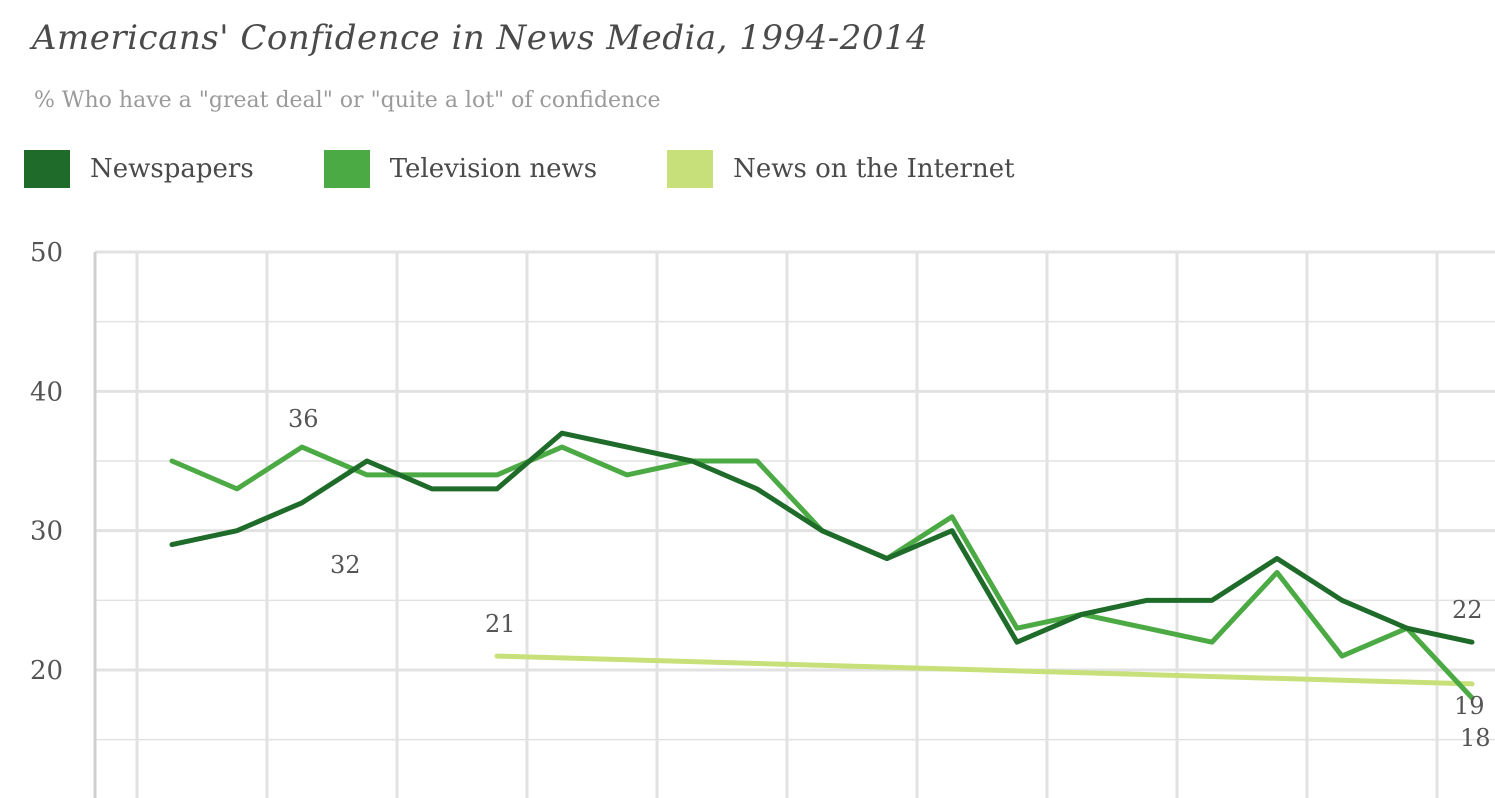  I want to click on y-tick-label: 50, so click(46, 253).